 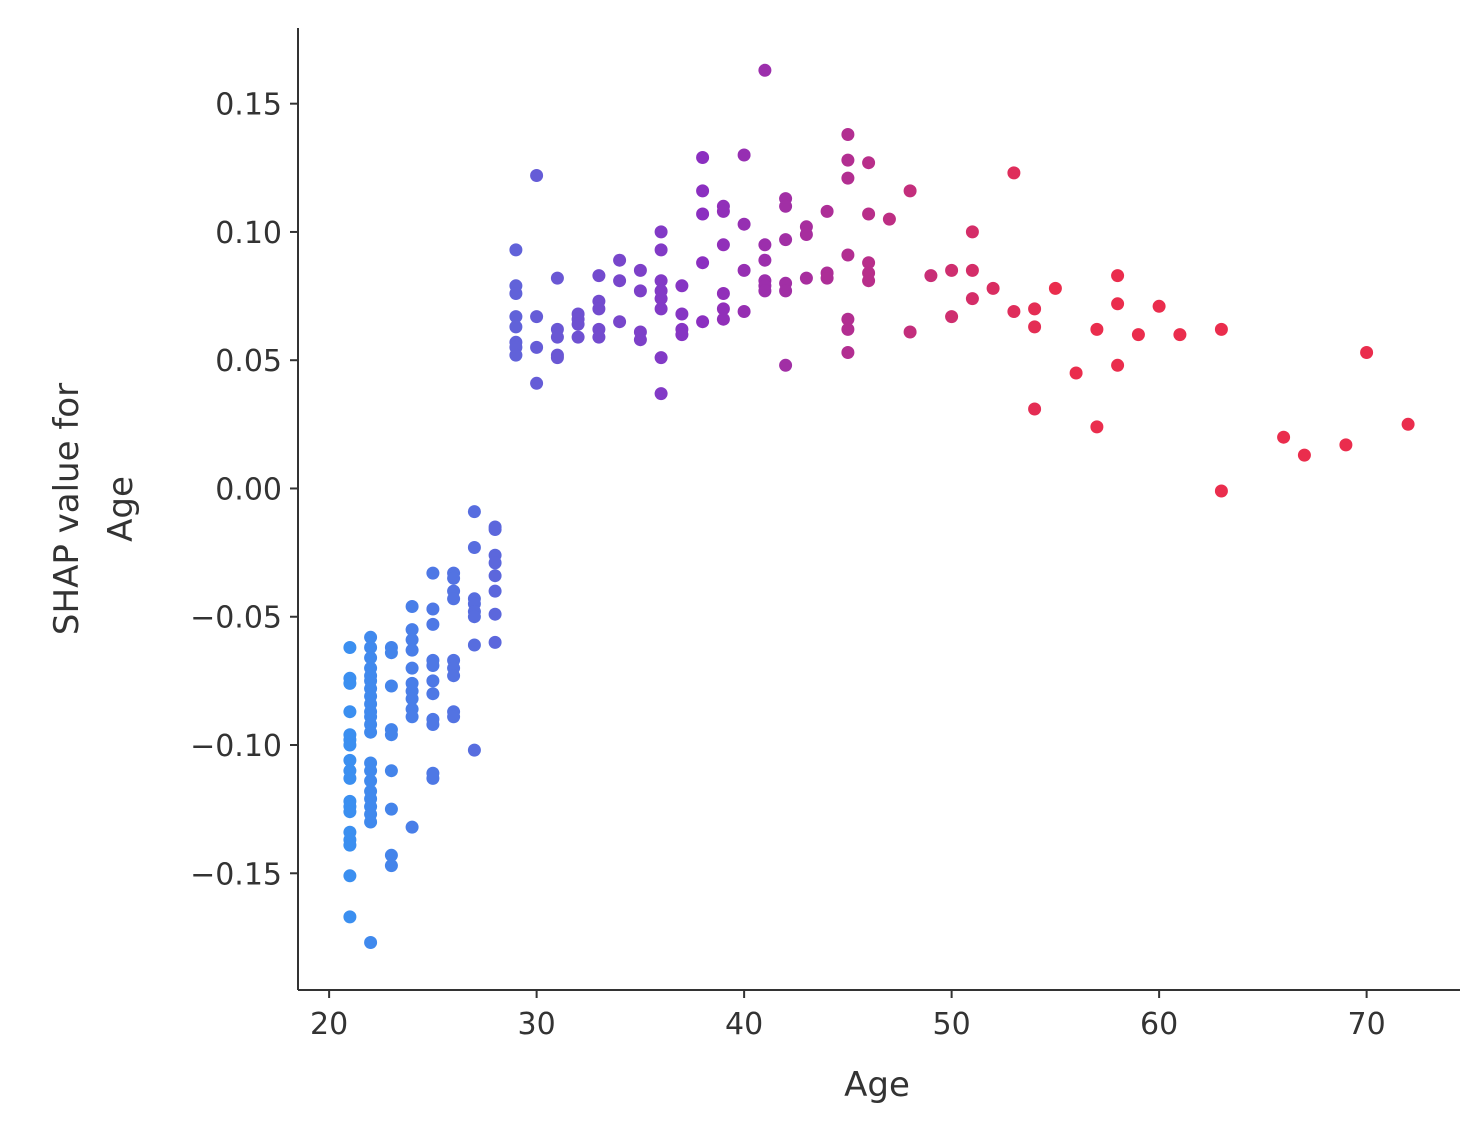 I want to click on y-tick-label: −0.10, so click(x=236, y=746).